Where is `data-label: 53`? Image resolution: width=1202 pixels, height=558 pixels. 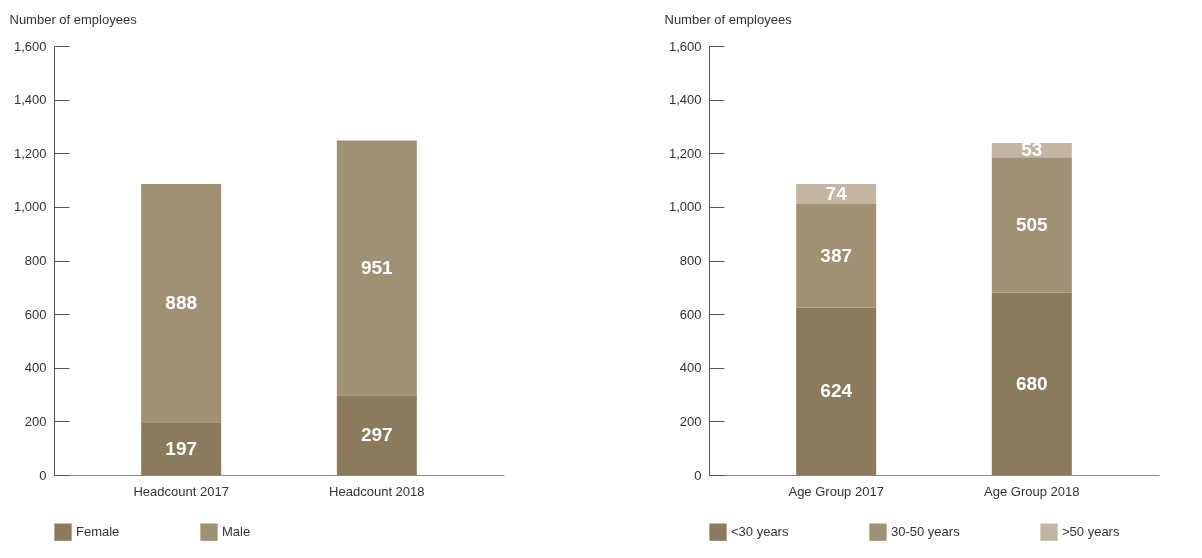 data-label: 53 is located at coordinates (1032, 150).